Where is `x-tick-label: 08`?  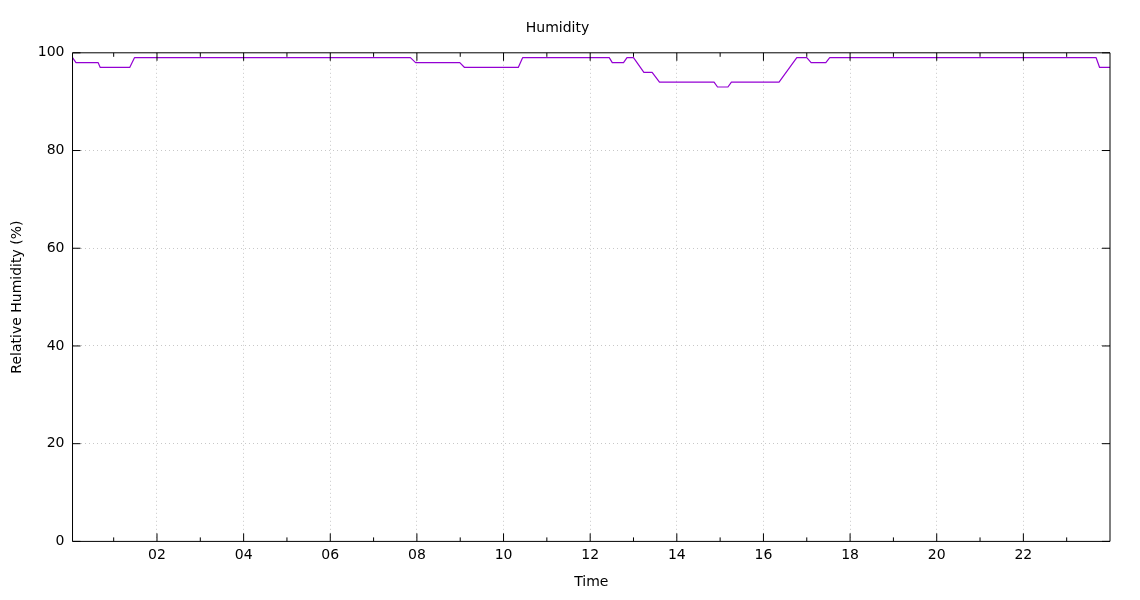
x-tick-label: 08 is located at coordinates (416, 554).